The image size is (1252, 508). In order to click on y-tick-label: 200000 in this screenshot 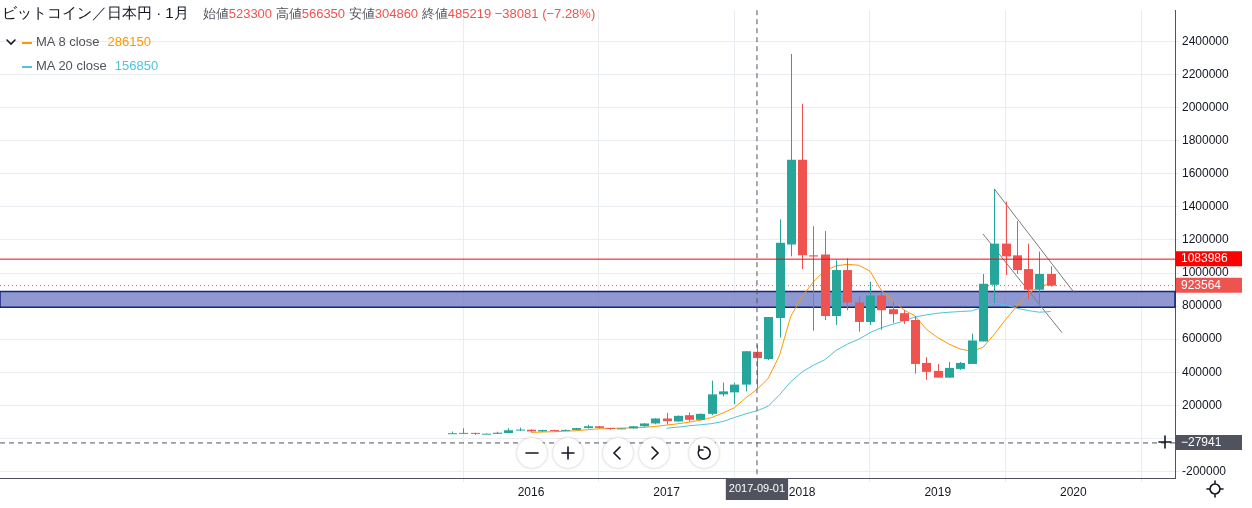, I will do `click(1202, 404)`.